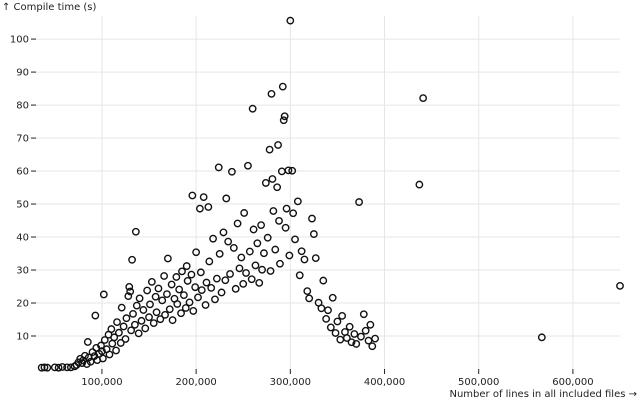  What do you see at coordinates (543, 394) in the screenshot?
I see `x-axis-title: Number of lines in all included files →` at bounding box center [543, 394].